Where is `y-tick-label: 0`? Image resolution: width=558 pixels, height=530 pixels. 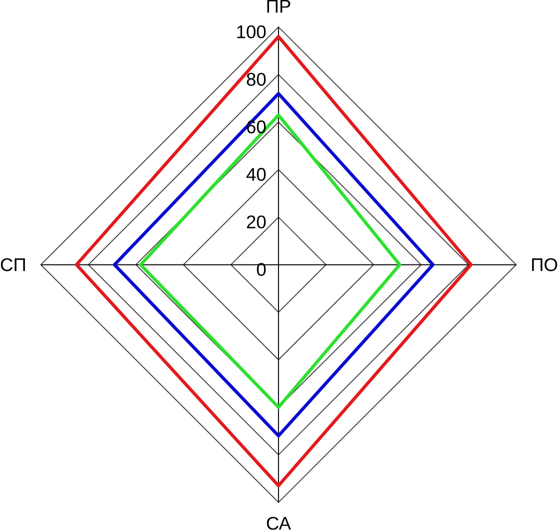
y-tick-label: 0 is located at coordinates (261, 269).